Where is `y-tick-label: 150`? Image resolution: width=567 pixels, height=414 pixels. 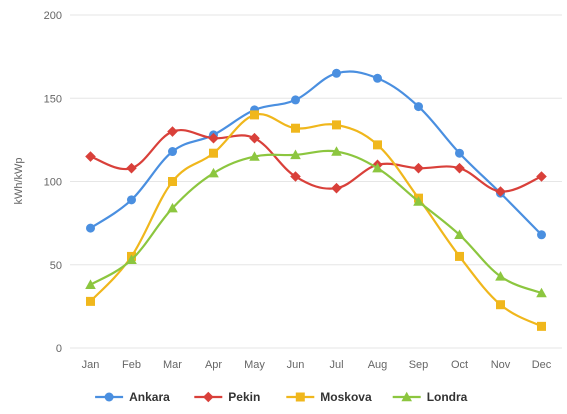
y-tick-label: 150 is located at coordinates (53, 99).